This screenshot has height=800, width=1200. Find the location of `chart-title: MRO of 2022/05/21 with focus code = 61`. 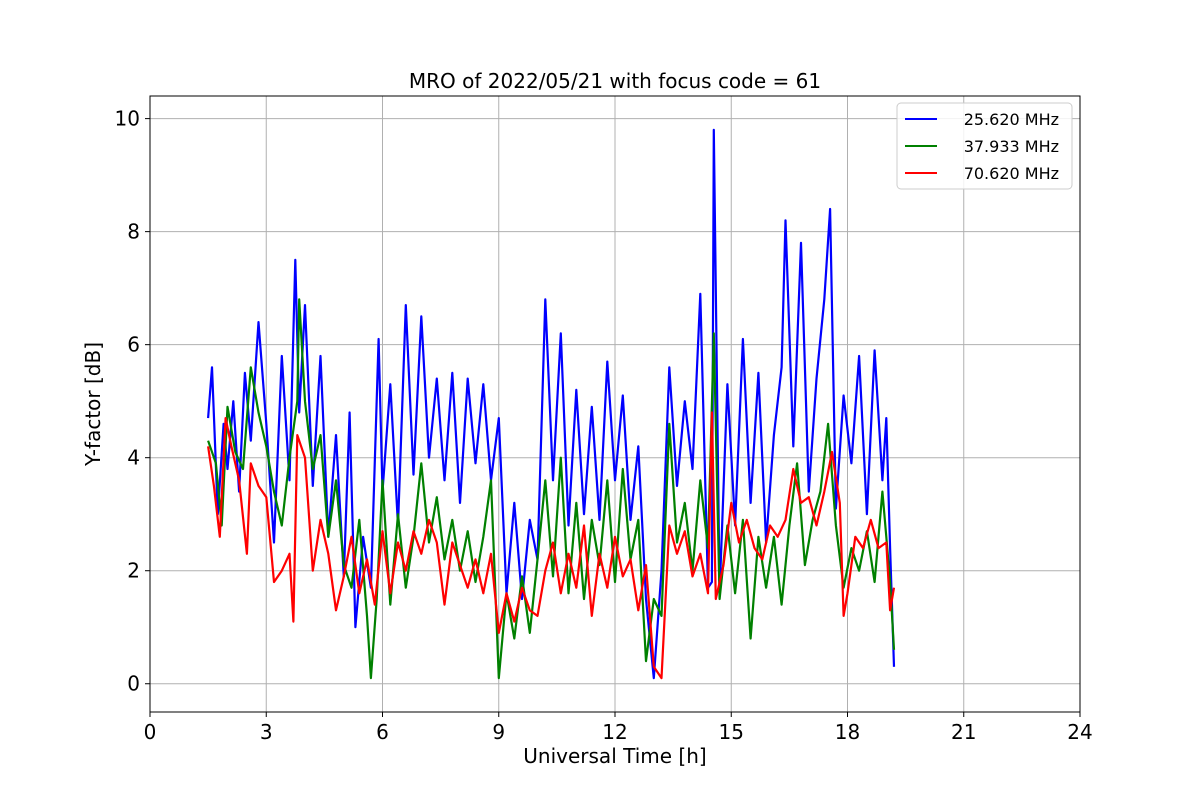

chart-title: MRO of 2022/05/21 with focus code = 61 is located at coordinates (615, 81).